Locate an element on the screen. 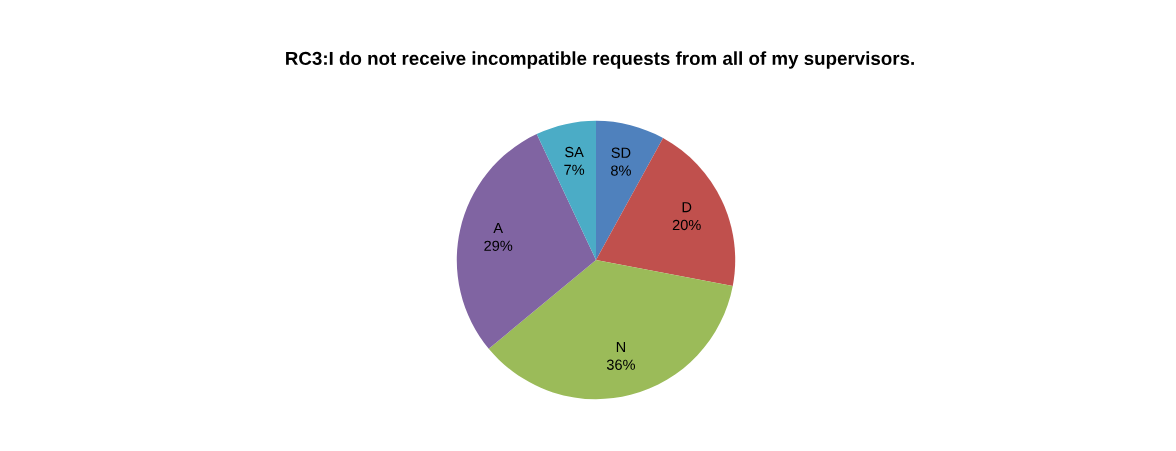 This screenshot has height=451, width=1176. data-label: 29% is located at coordinates (498, 245).